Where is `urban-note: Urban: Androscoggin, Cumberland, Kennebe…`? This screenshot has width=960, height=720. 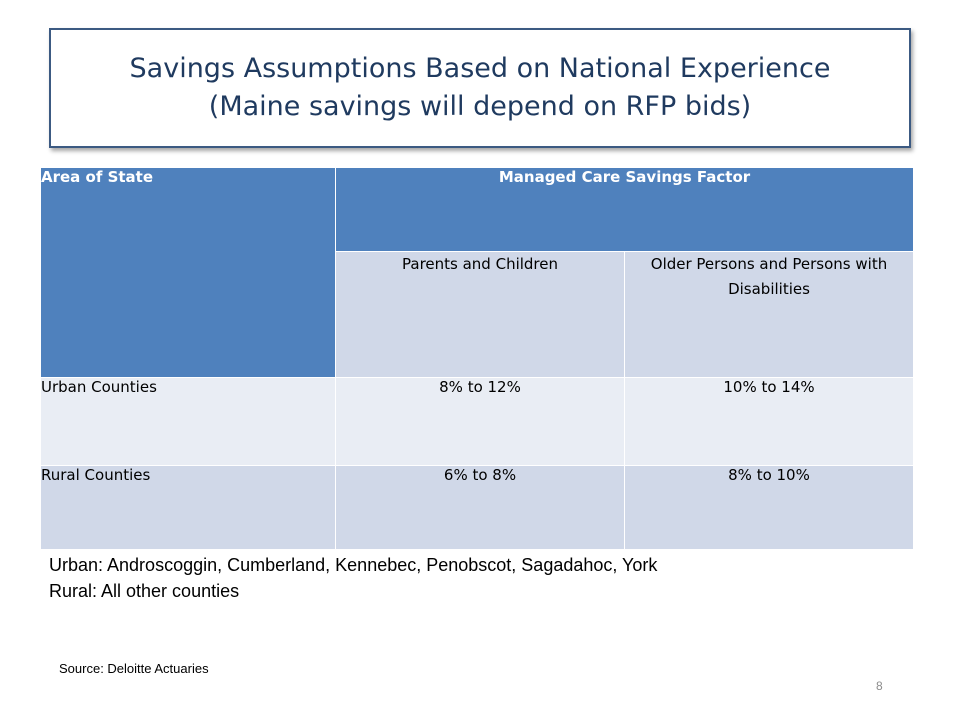
urban-note: Urban: Androscoggin, Cumberland, Kennebe… is located at coordinates (353, 565).